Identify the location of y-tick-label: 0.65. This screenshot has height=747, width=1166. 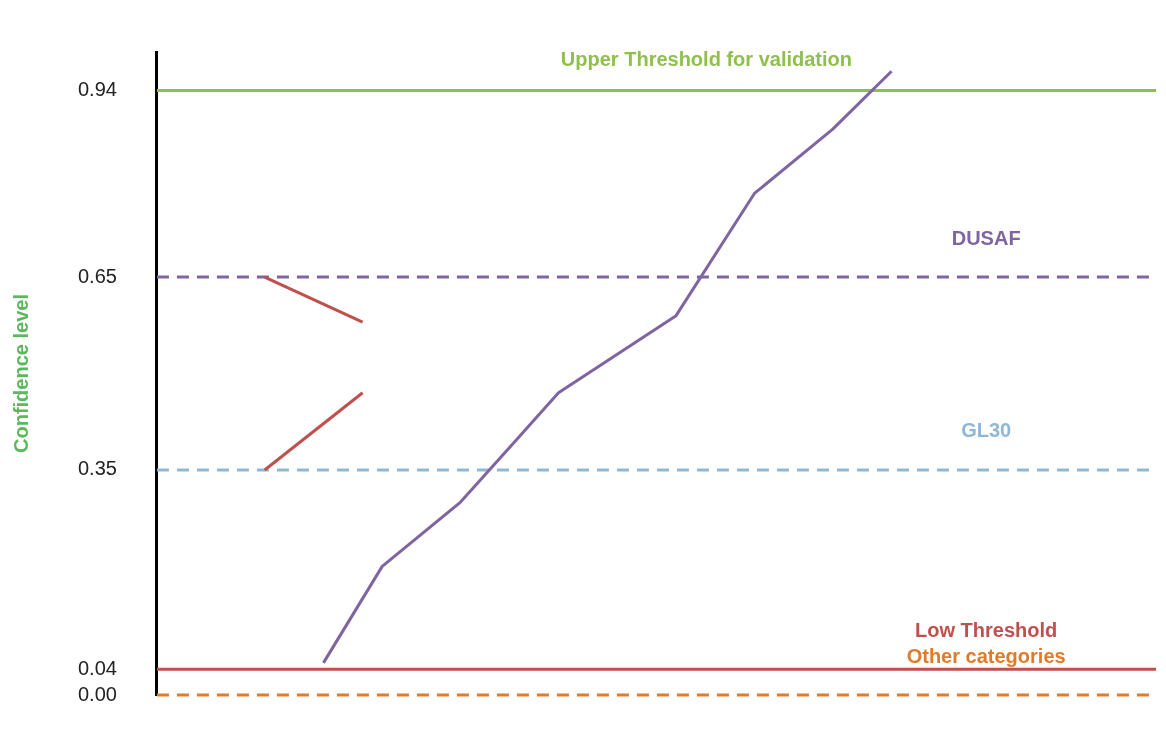
(97, 275).